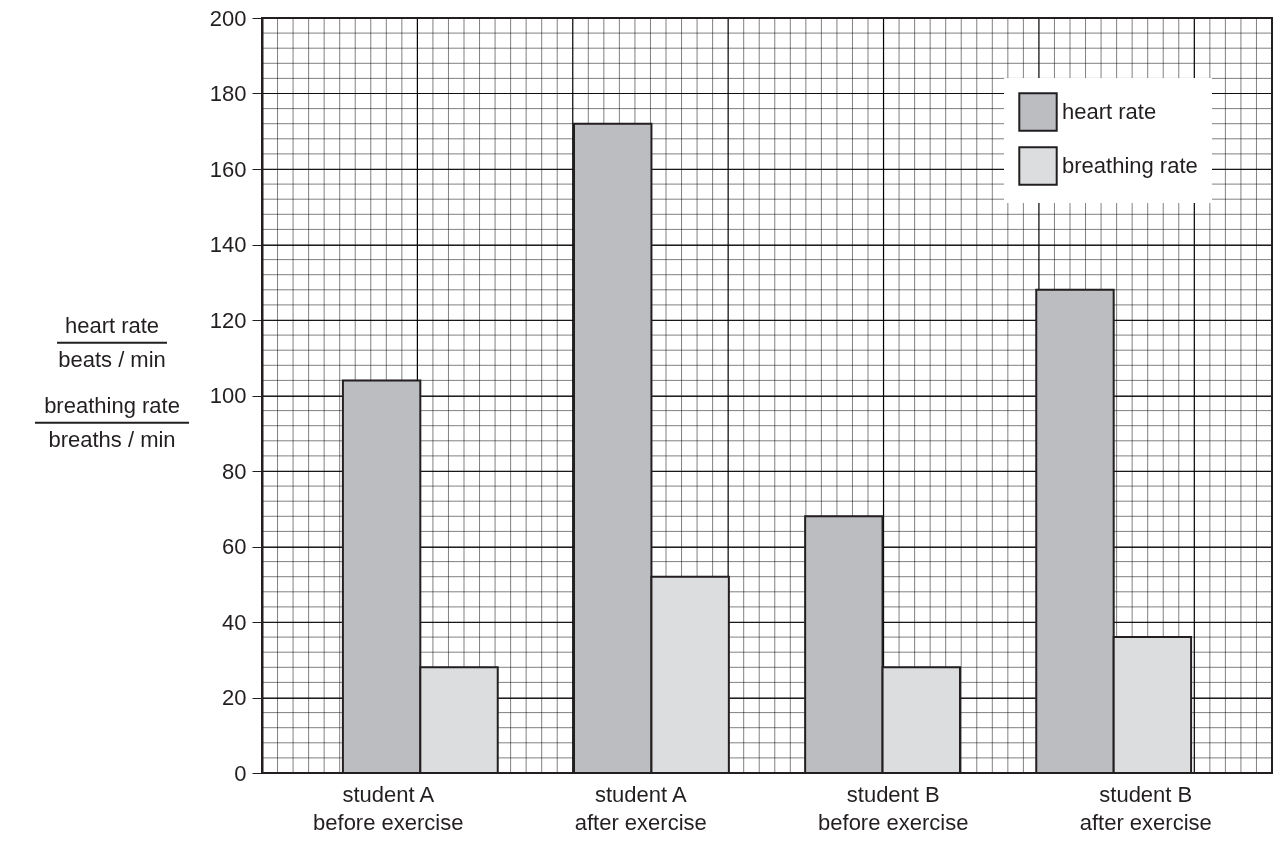  Describe the element at coordinates (228, 244) in the screenshot. I see `y-tick-label: 140` at that location.